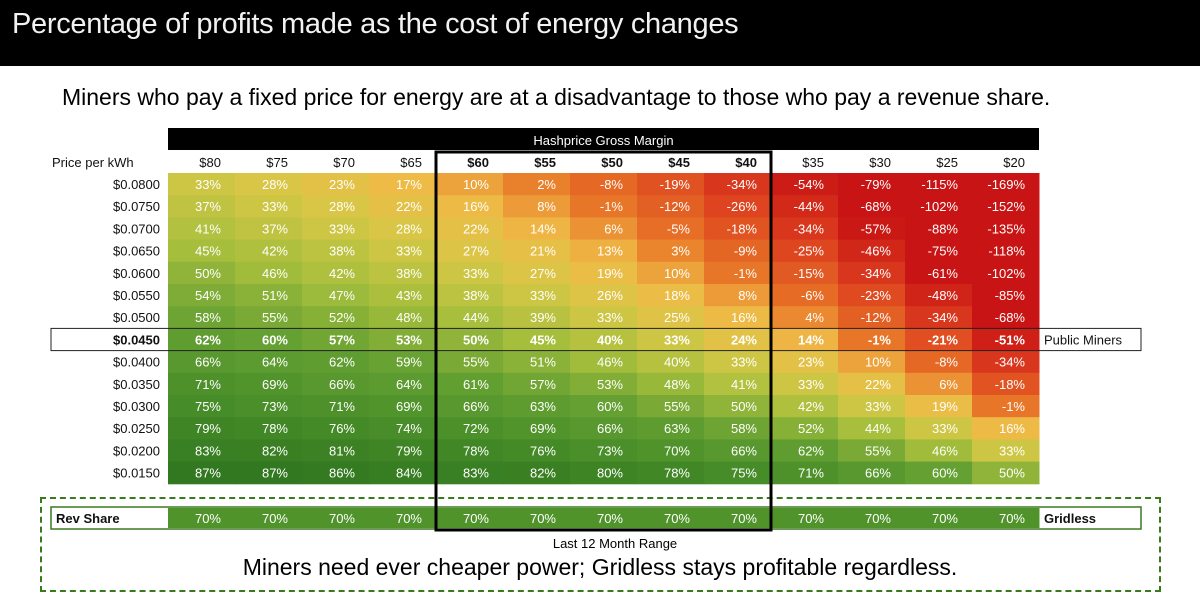 Image resolution: width=1200 pixels, height=612 pixels. Describe the element at coordinates (409, 317) in the screenshot. I see `cell-value: 48%` at that location.